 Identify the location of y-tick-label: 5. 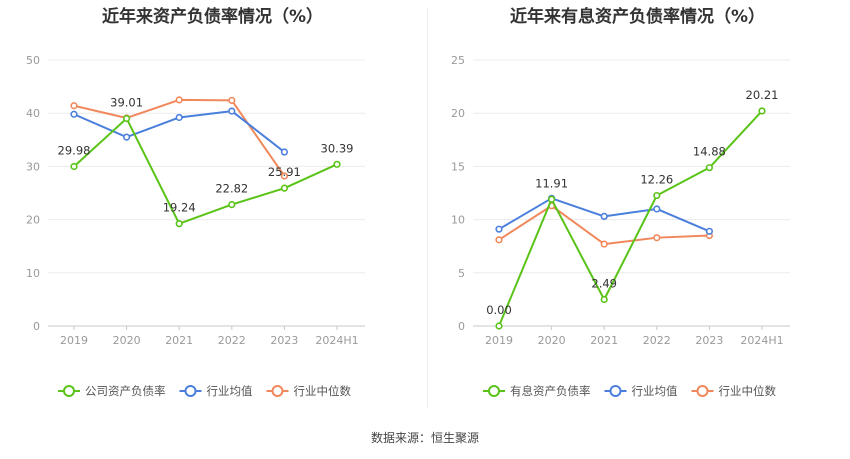
(461, 273).